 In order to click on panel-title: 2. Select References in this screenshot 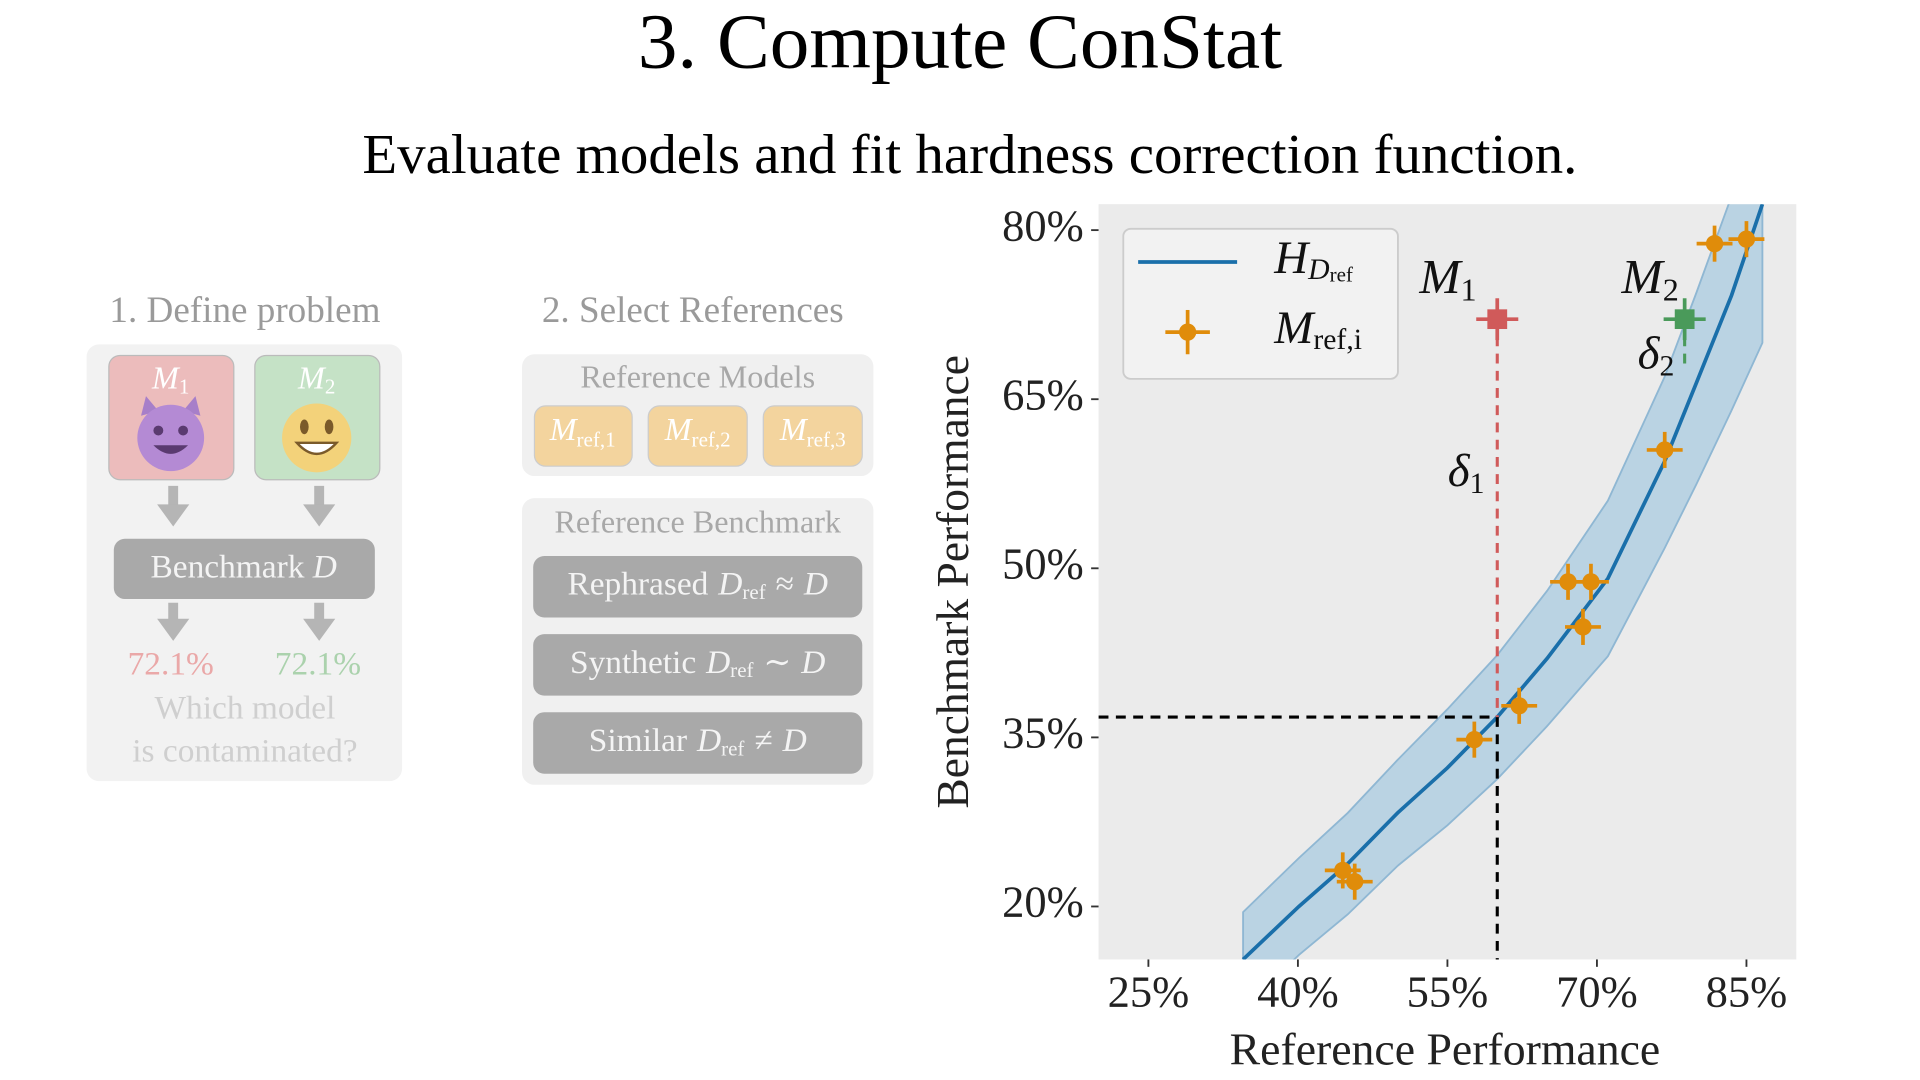, I will do `click(693, 310)`.